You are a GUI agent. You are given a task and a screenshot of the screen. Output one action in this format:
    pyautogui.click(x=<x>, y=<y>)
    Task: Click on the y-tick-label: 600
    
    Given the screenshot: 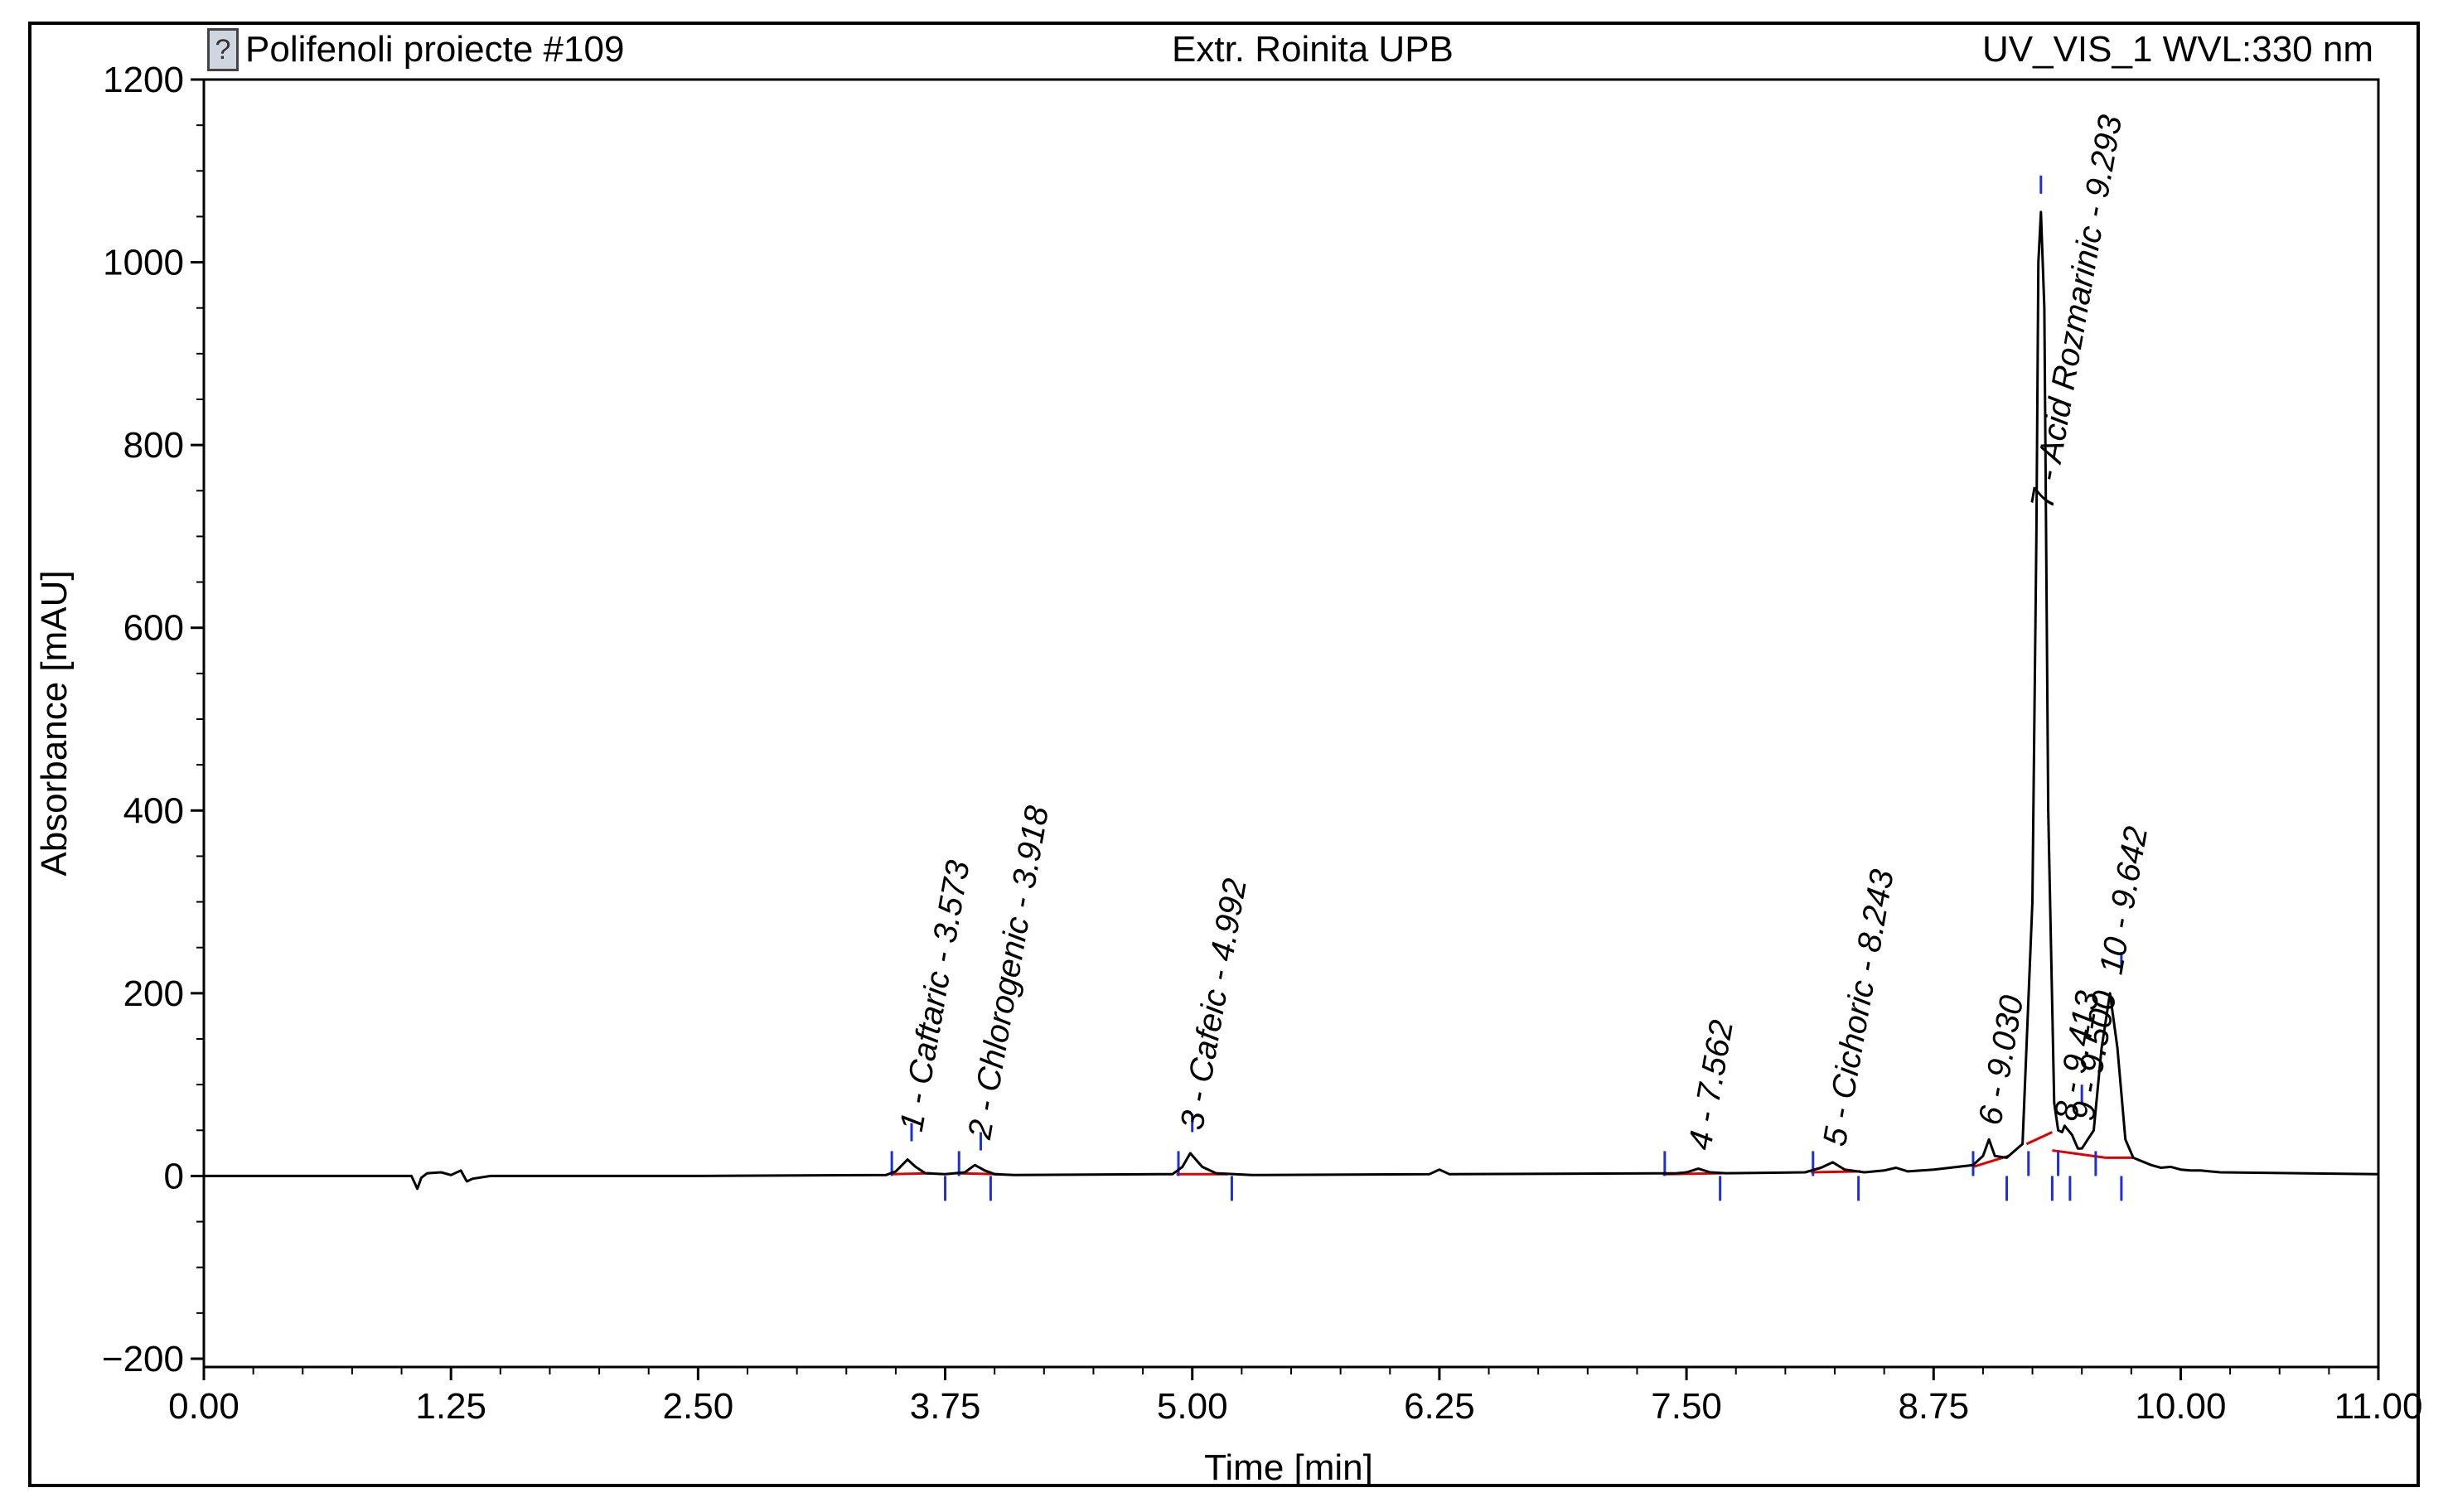 What is the action you would take?
    pyautogui.click(x=153, y=628)
    